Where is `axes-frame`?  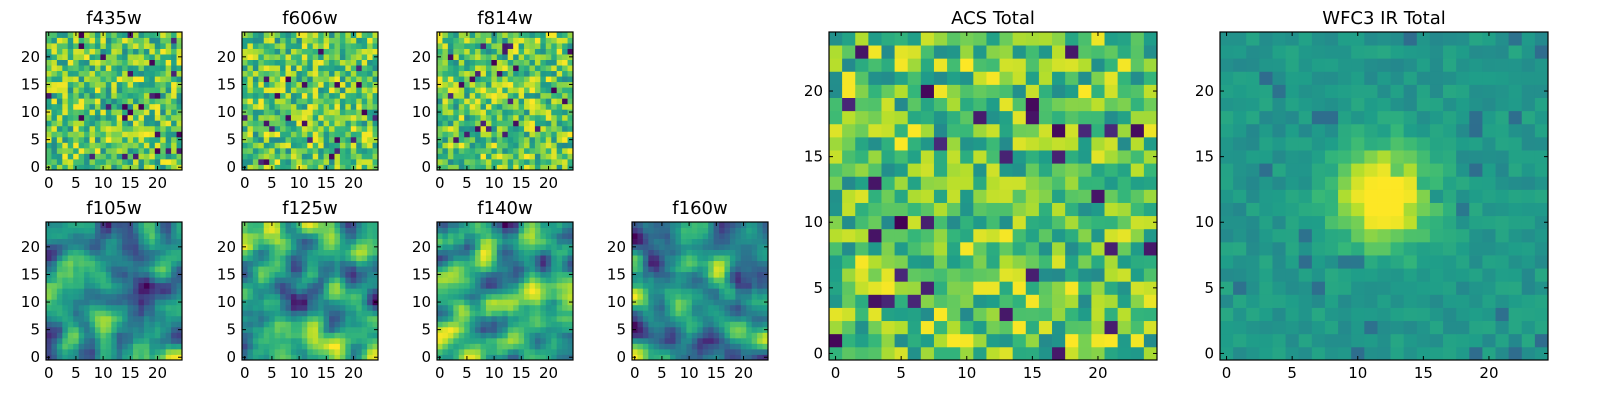
axes-frame is located at coordinates (310, 101).